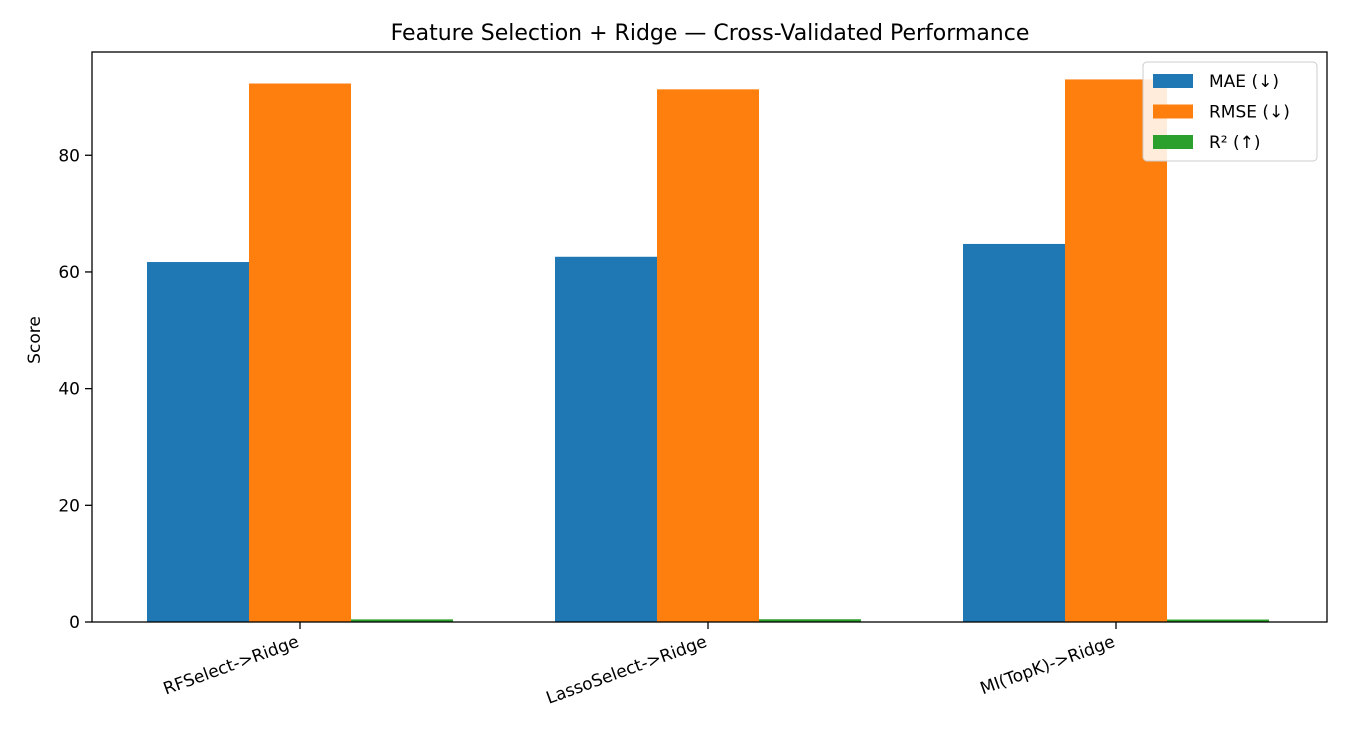  I want to click on y-axis: 0 20 40 60 80, so click(75, 389).